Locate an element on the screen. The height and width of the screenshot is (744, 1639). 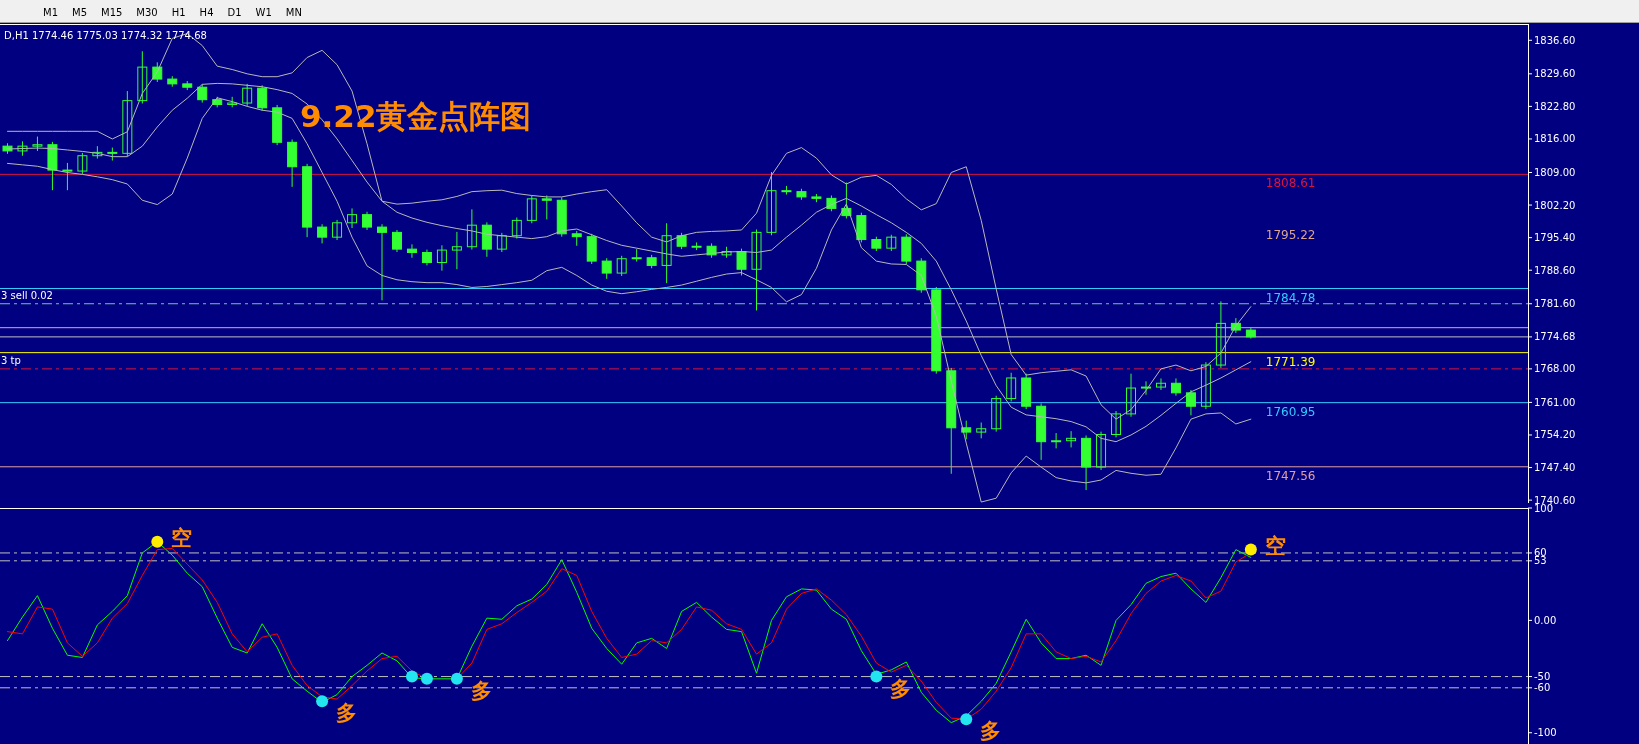
ref-line-label: 1808.61 is located at coordinates (1290, 183).